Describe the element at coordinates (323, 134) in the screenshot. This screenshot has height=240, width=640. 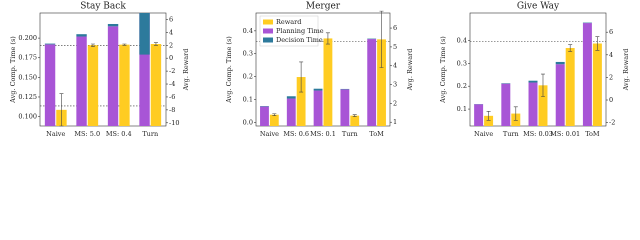
I see `x-tick-label: MS: 0.1` at that location.